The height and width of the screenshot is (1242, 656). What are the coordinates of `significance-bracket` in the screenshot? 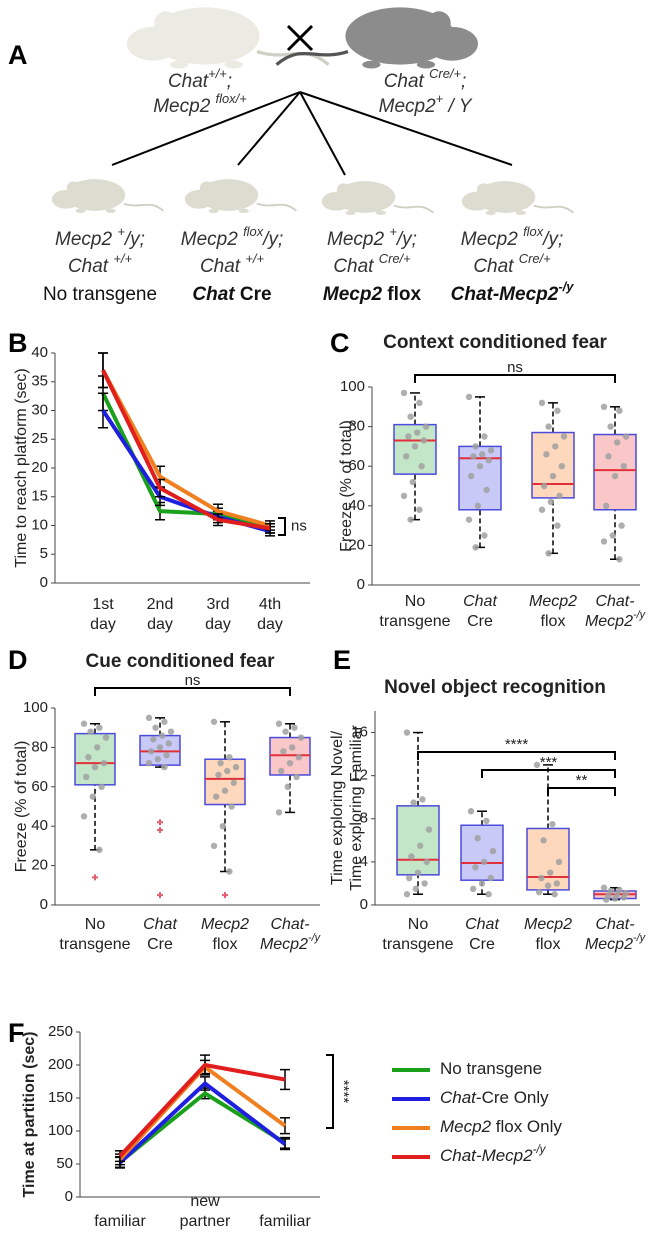 It's located at (330, 1091).